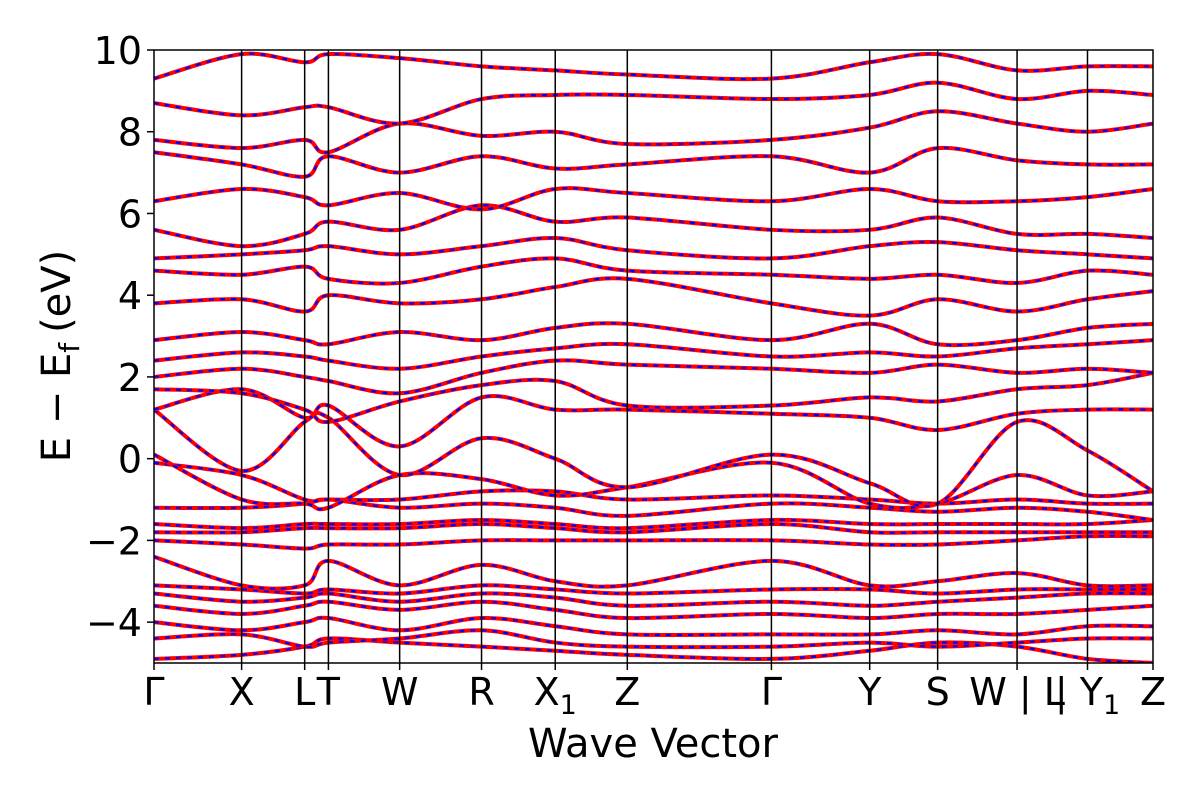 The width and height of the screenshot is (1200, 800). I want to click on x-tick-label-6: X1, so click(555, 695).